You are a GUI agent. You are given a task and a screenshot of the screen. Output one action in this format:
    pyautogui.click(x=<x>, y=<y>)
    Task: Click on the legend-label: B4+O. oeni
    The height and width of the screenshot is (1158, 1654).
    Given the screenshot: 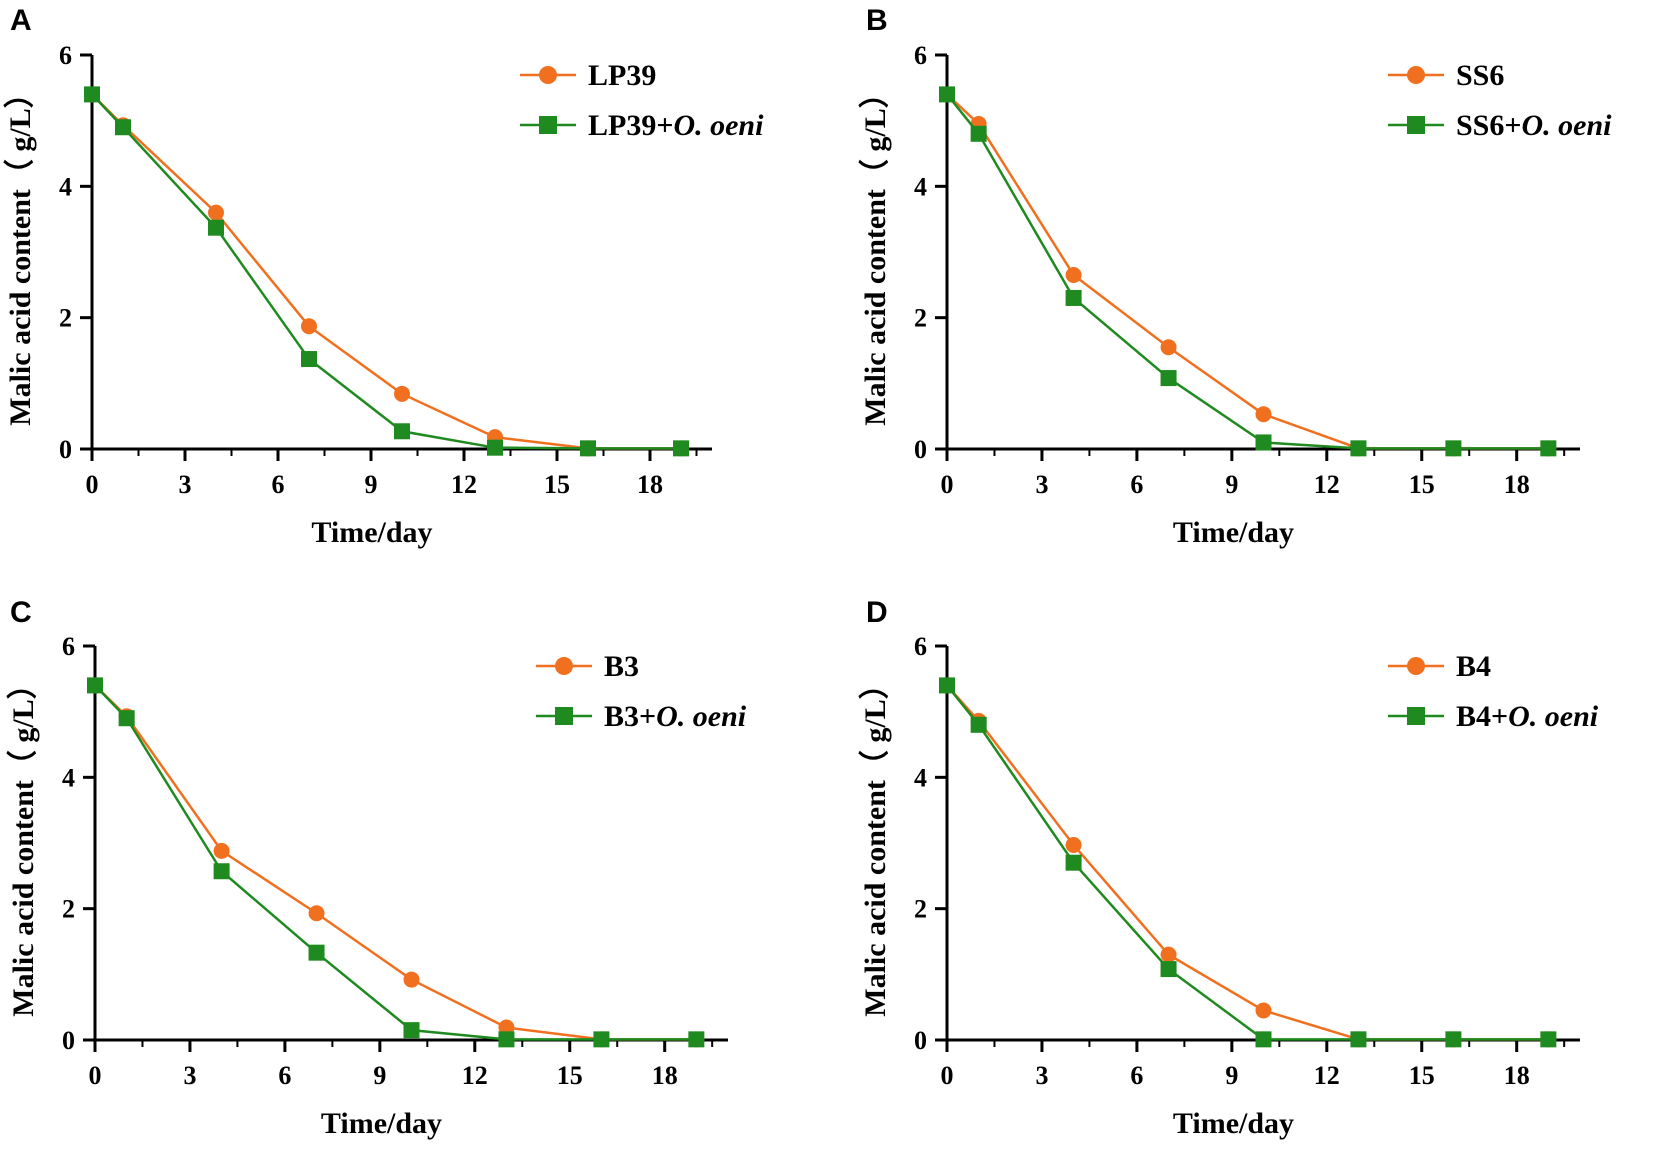 What is the action you would take?
    pyautogui.click(x=1527, y=716)
    